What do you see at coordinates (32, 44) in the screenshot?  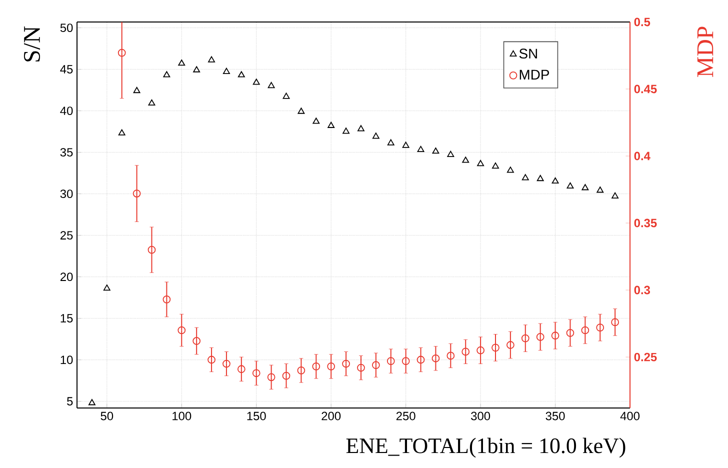 I see `y-axis-title: S/N` at bounding box center [32, 44].